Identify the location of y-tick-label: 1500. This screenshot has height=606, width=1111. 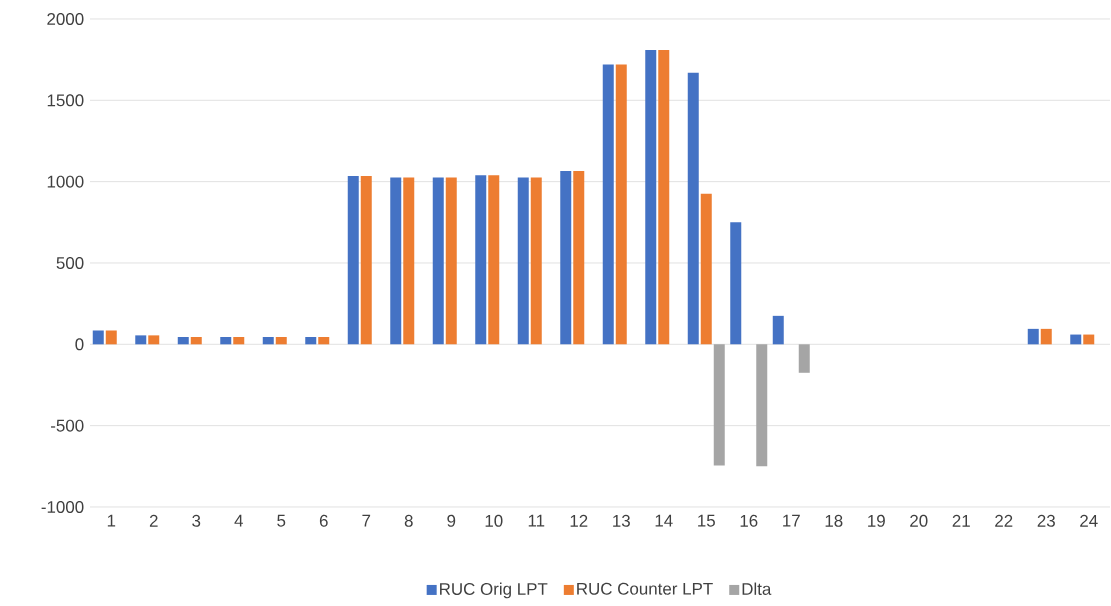
(65, 100).